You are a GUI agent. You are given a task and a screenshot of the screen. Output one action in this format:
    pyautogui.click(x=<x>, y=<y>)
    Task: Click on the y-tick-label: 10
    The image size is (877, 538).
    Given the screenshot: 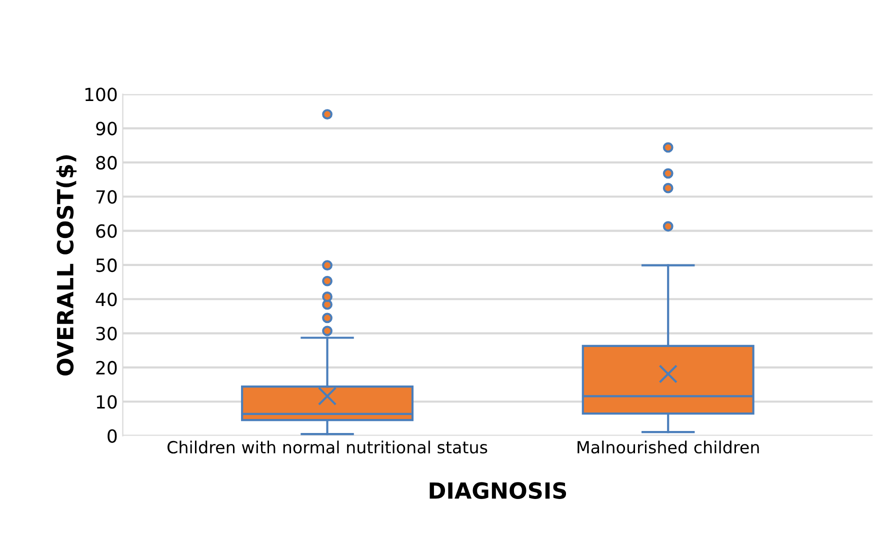 What is the action you would take?
    pyautogui.click(x=106, y=402)
    